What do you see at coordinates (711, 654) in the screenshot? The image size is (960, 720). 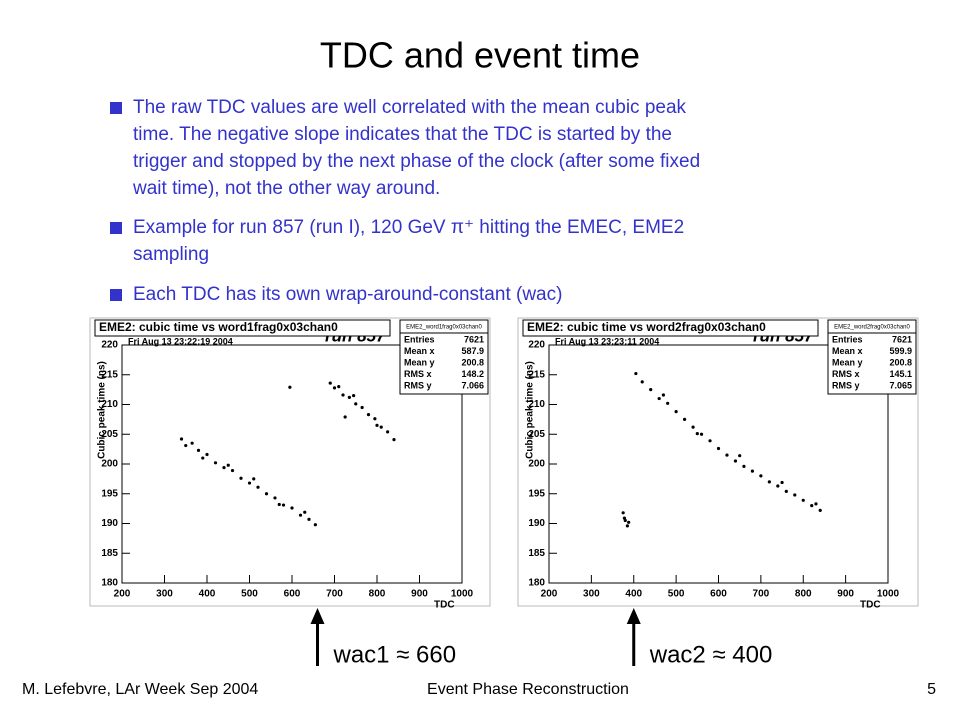 I see `wac-label: wac2 ≈ 400` at bounding box center [711, 654].